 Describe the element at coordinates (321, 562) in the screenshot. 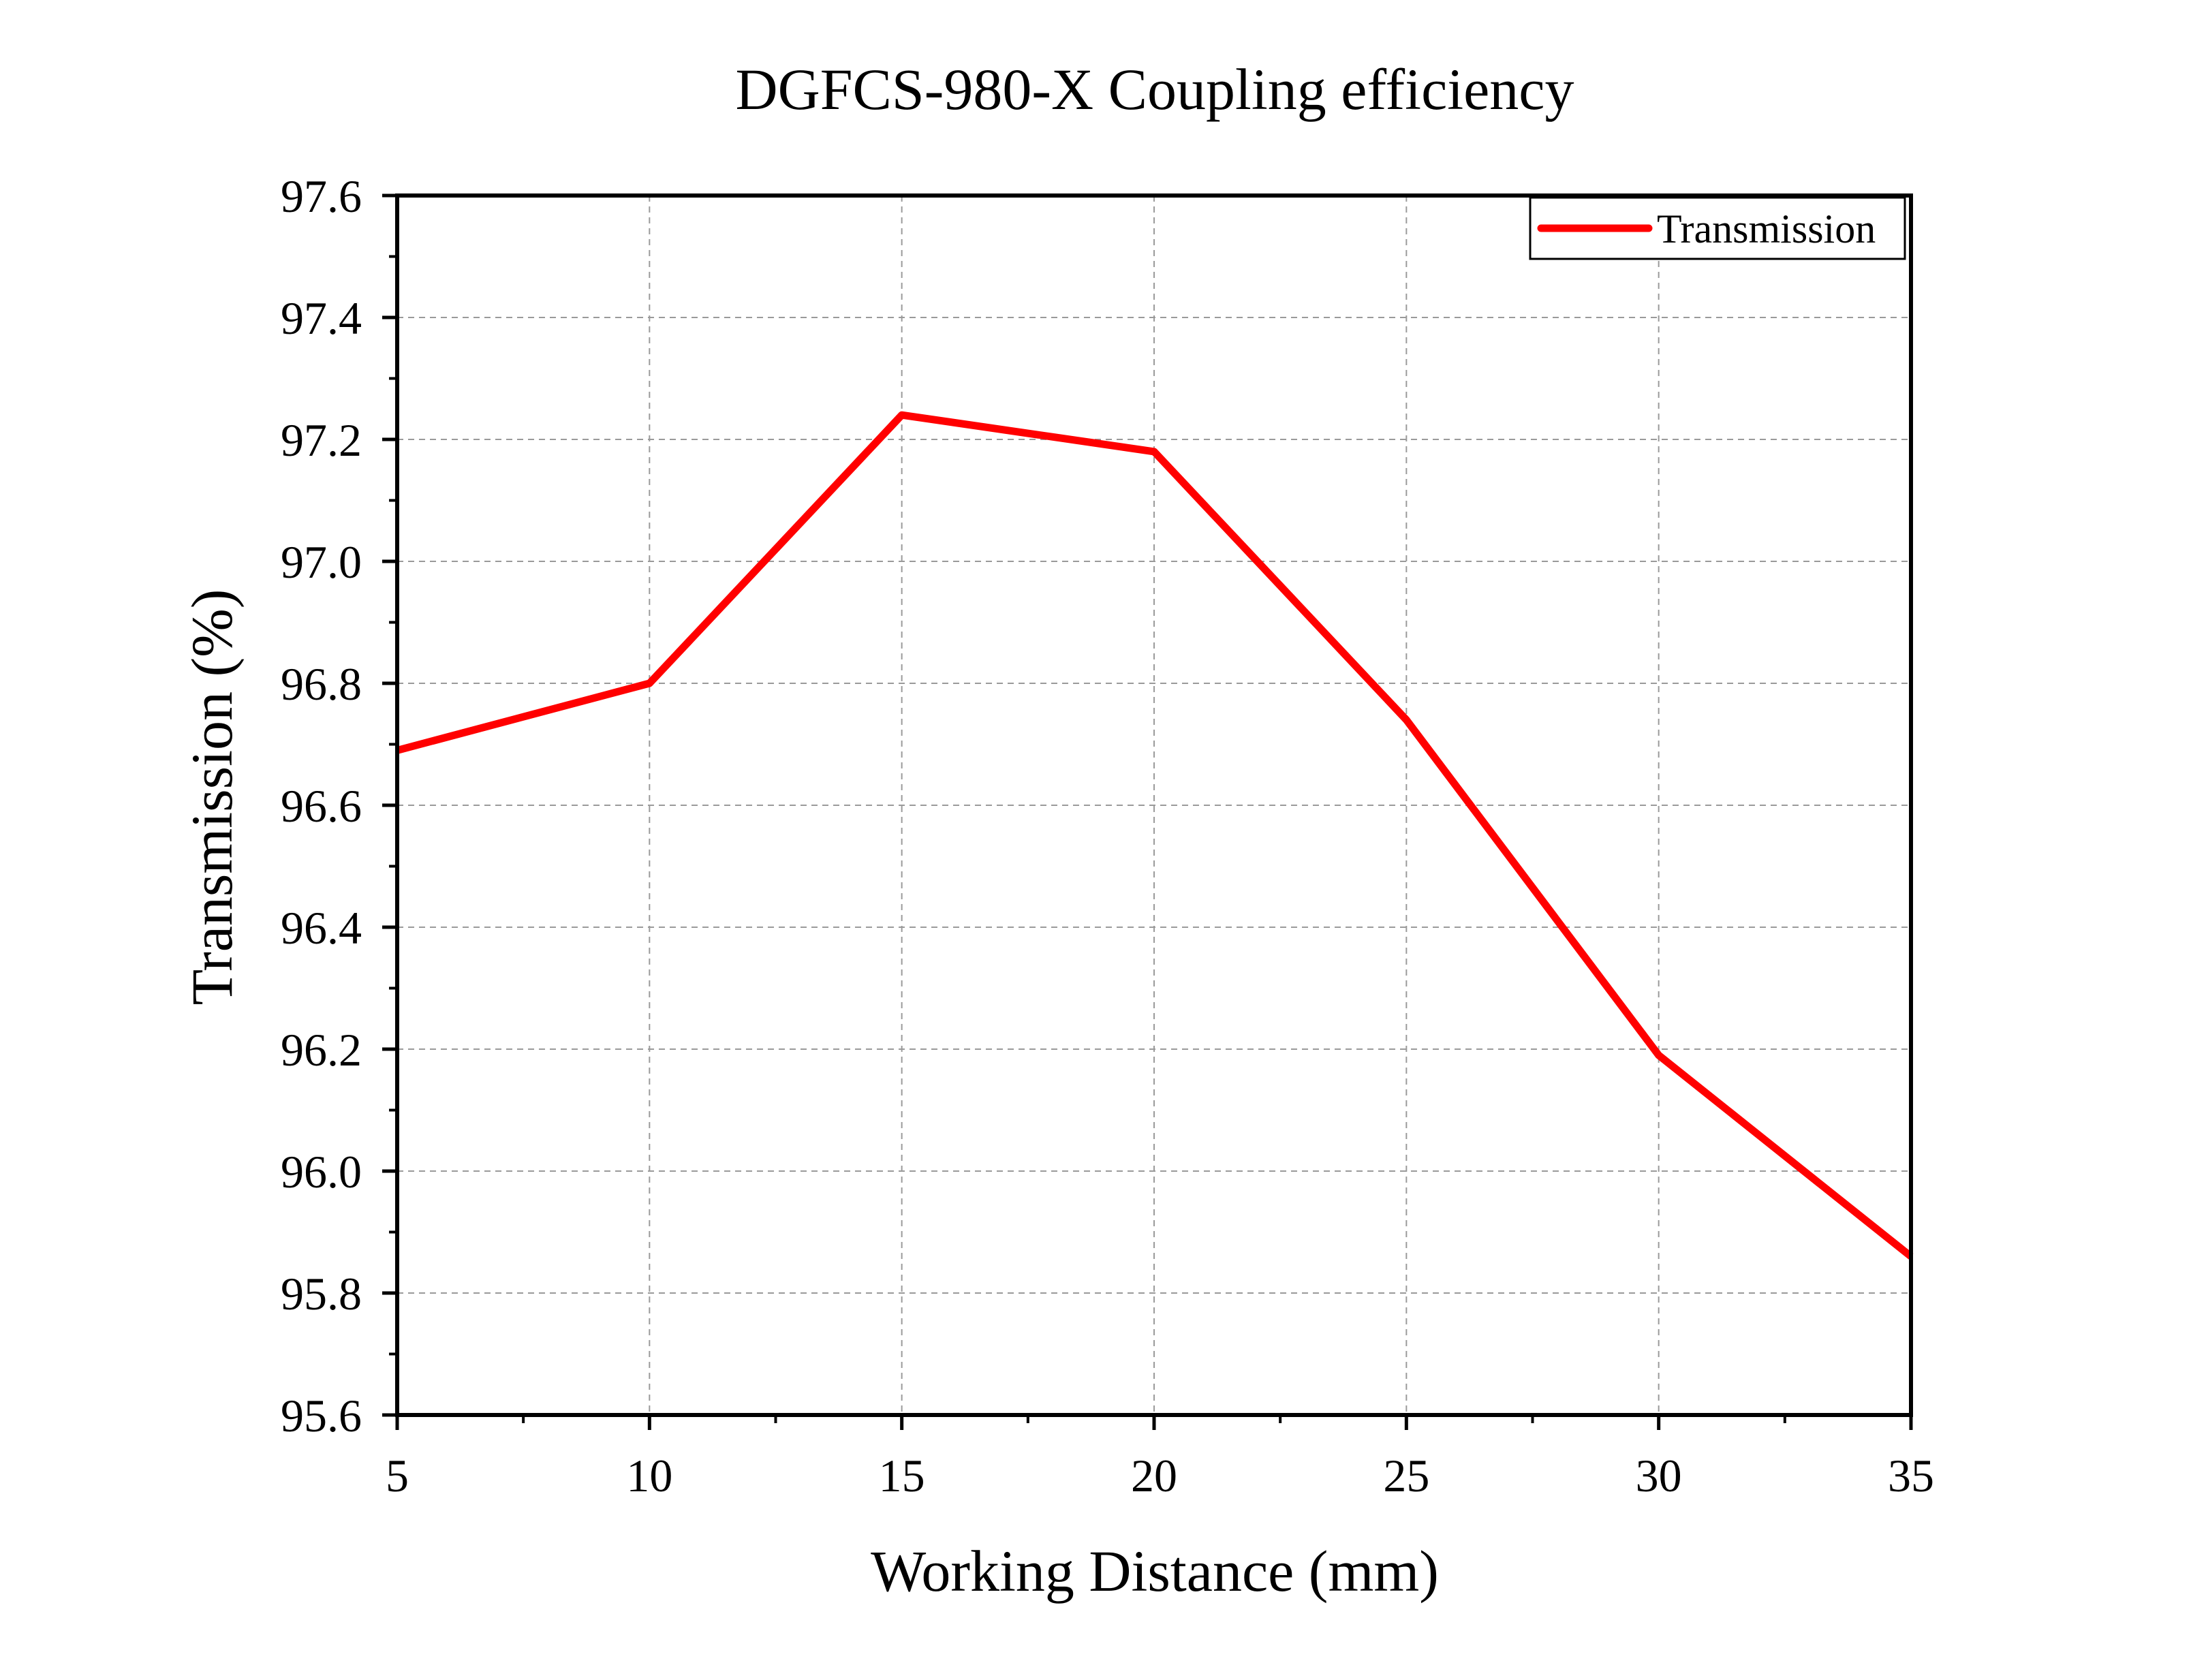

I see `y-tick-label: 97.0` at that location.